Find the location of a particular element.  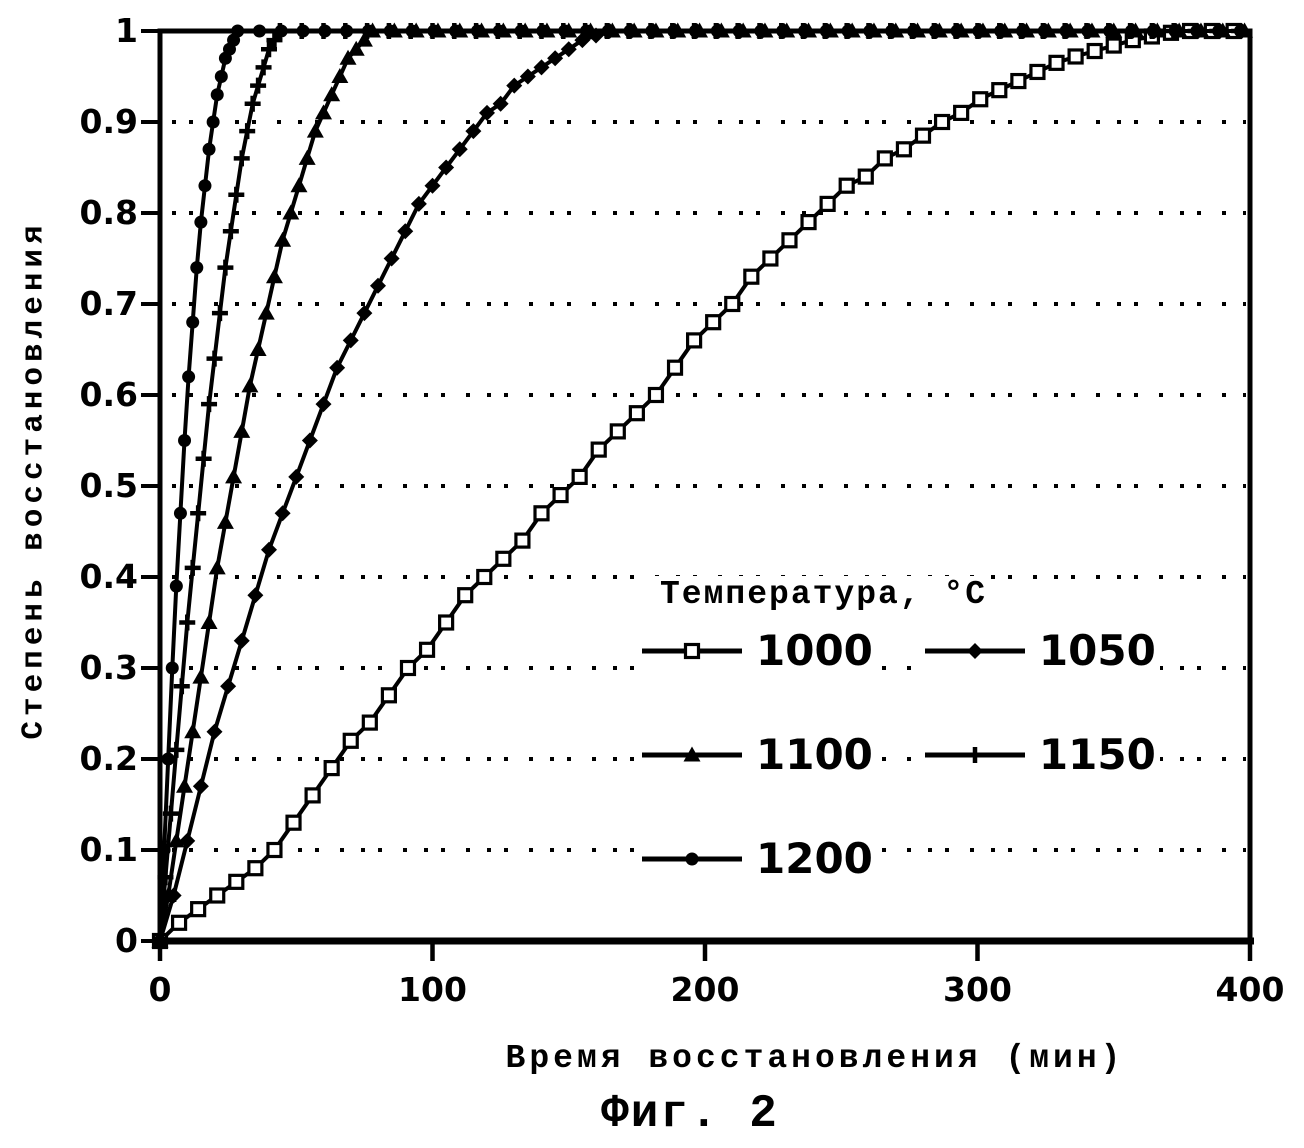

legend-entries: 1000 1050 1100 1150 1200 is located at coordinates (899, 755).